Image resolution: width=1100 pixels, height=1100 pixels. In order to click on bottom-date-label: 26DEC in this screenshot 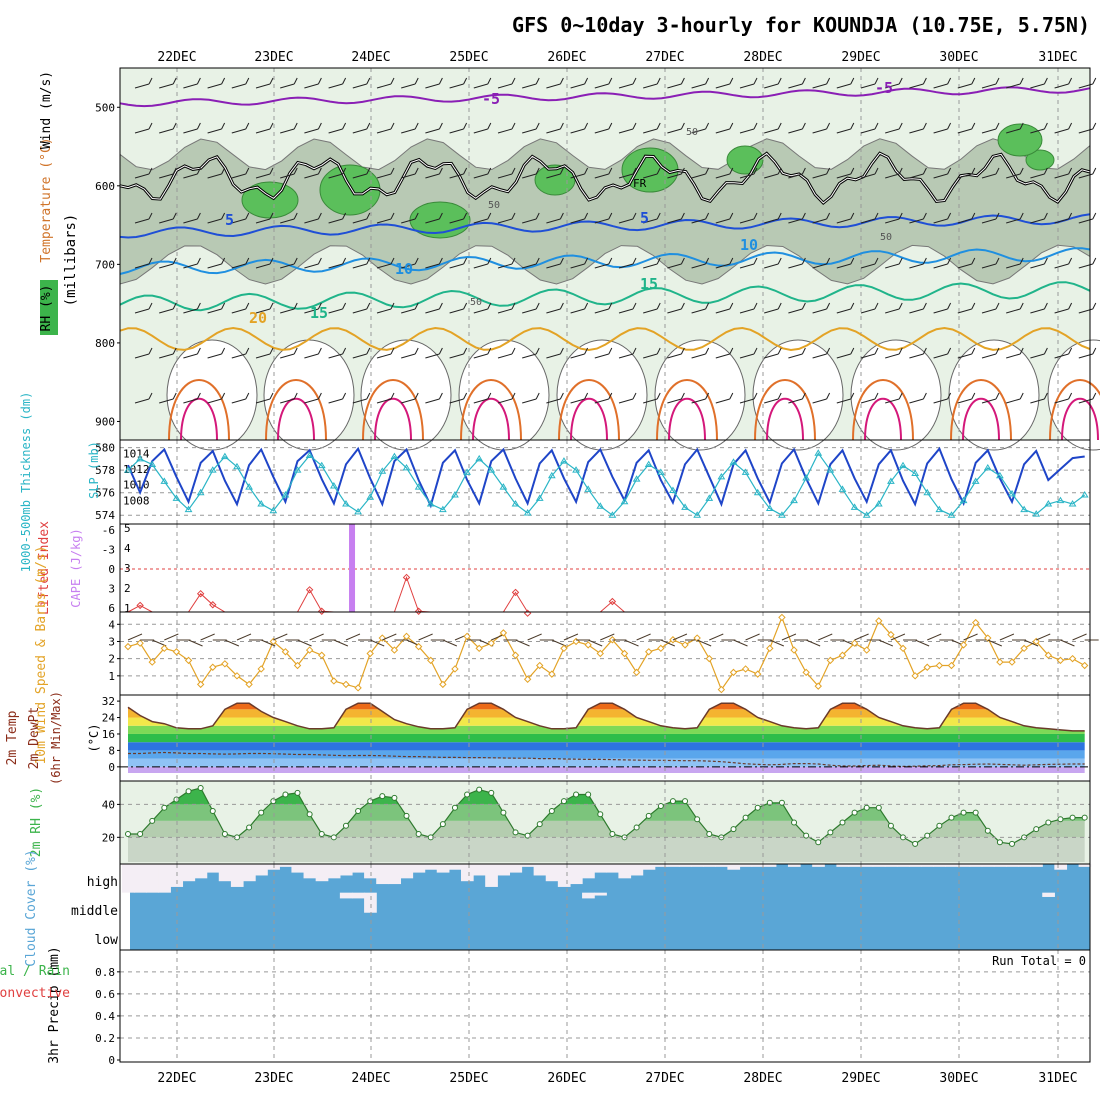, I will do `click(566, 1078)`.